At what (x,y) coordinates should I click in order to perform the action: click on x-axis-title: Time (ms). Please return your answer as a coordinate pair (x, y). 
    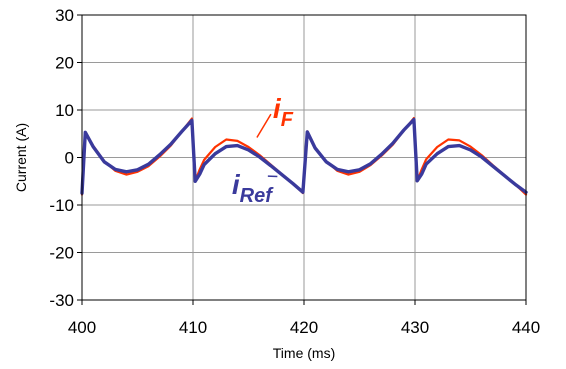
    Looking at the image, I should click on (304, 353).